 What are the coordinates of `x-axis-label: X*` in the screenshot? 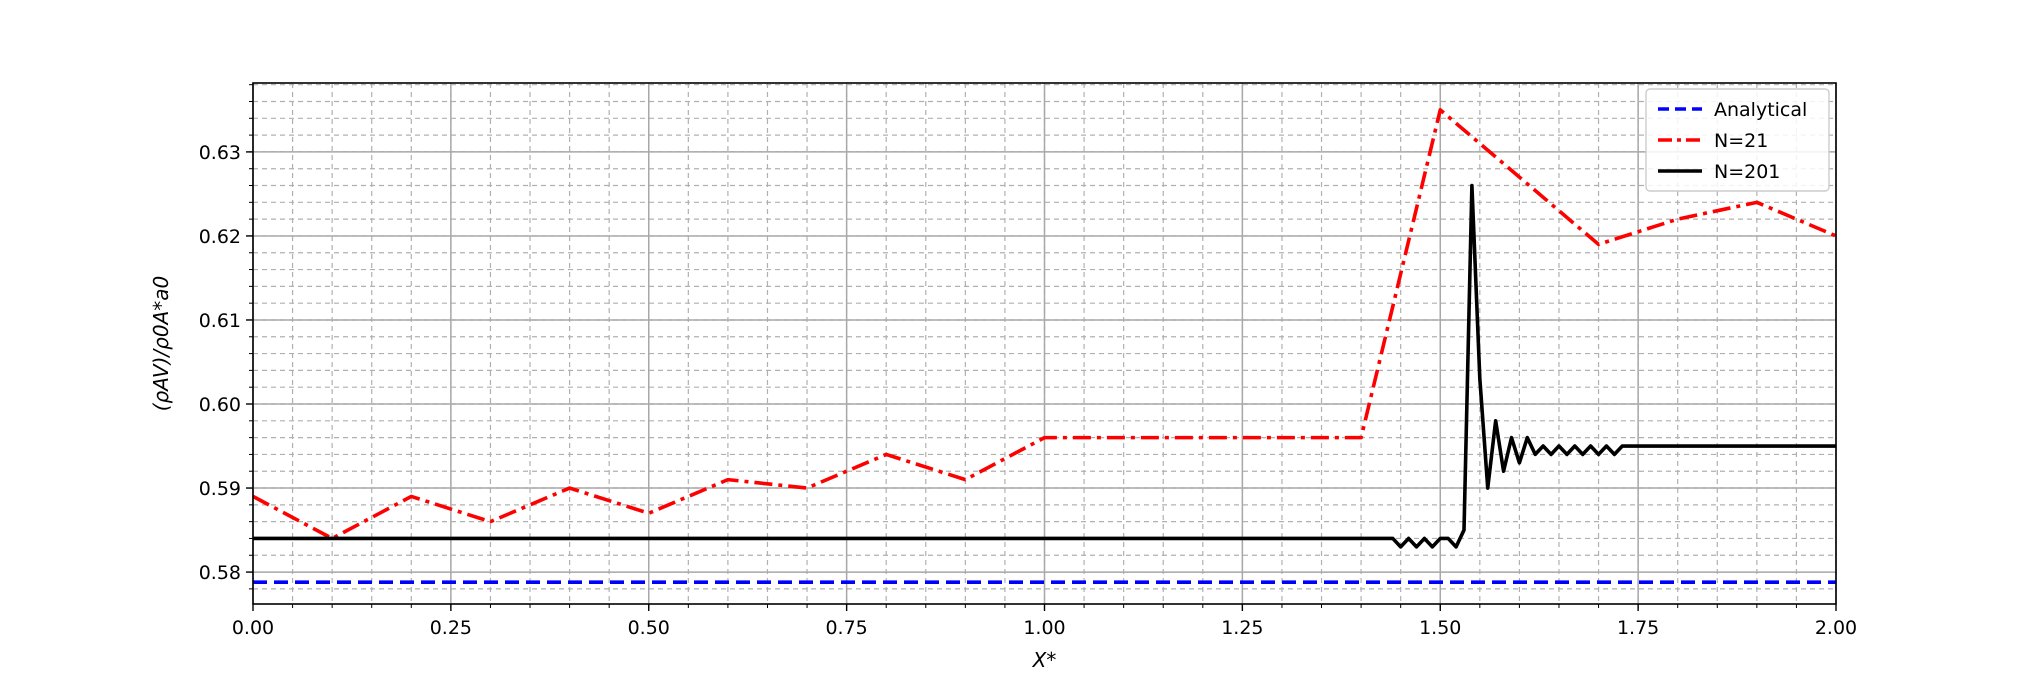 It's located at (1044, 660).